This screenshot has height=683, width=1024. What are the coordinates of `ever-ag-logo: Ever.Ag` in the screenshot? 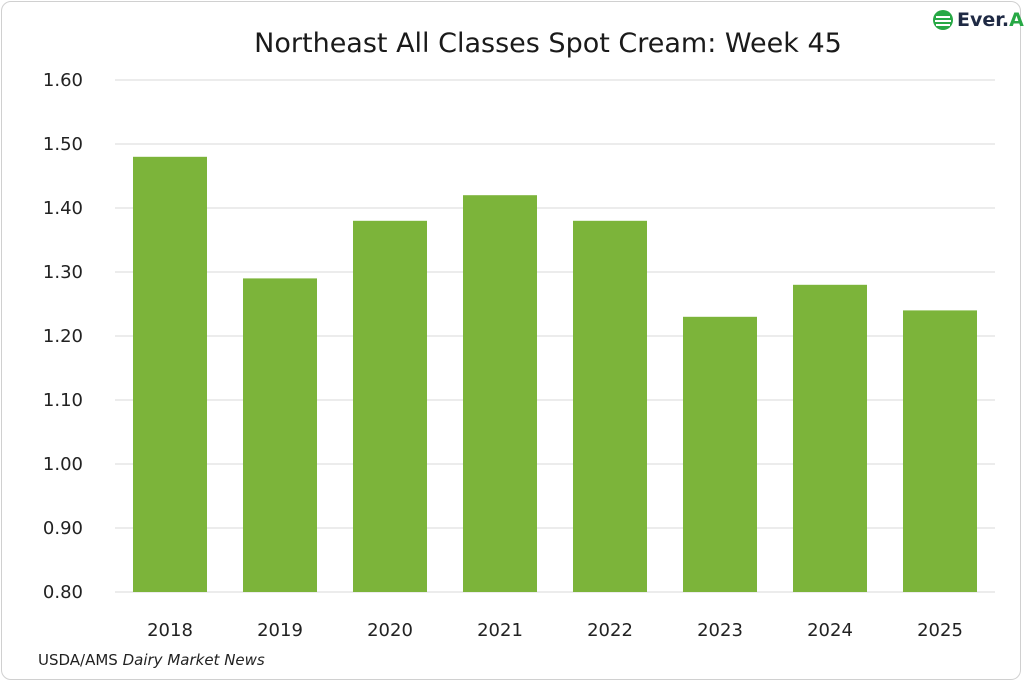 It's located at (978, 20).